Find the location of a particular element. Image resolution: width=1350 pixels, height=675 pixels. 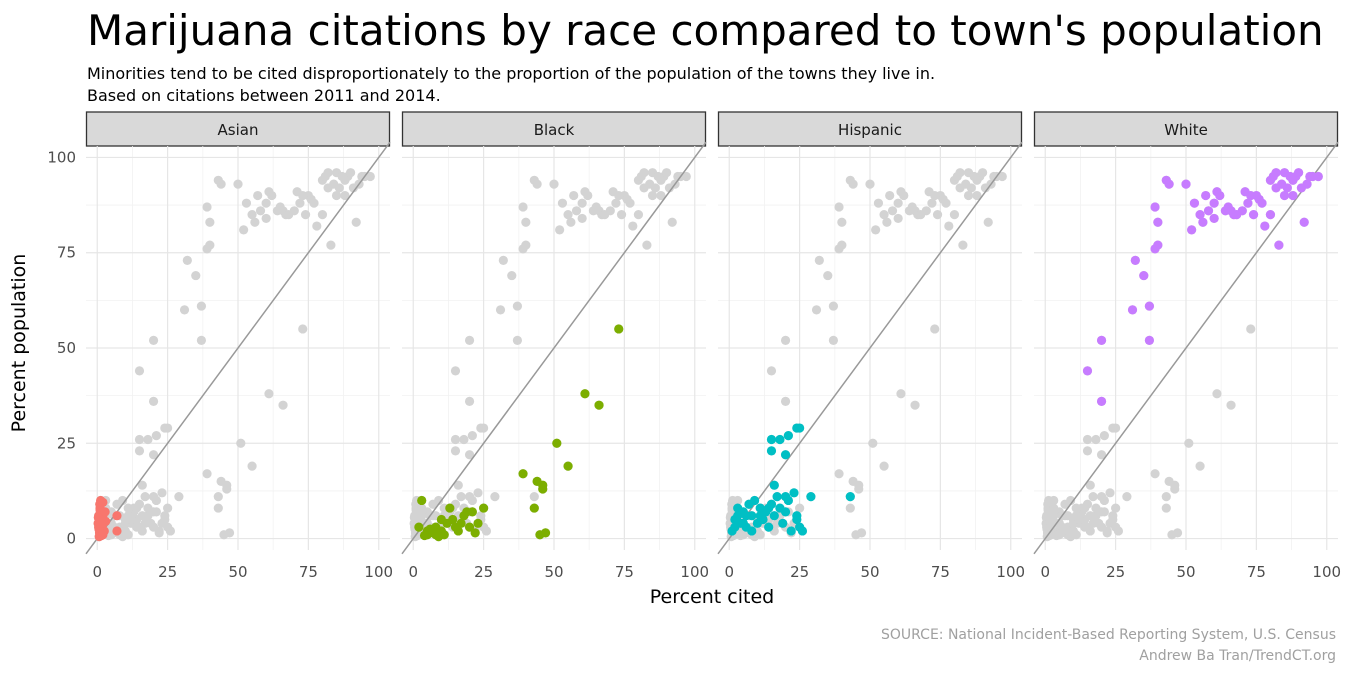

y-tick-label: 25 is located at coordinates (66, 443).